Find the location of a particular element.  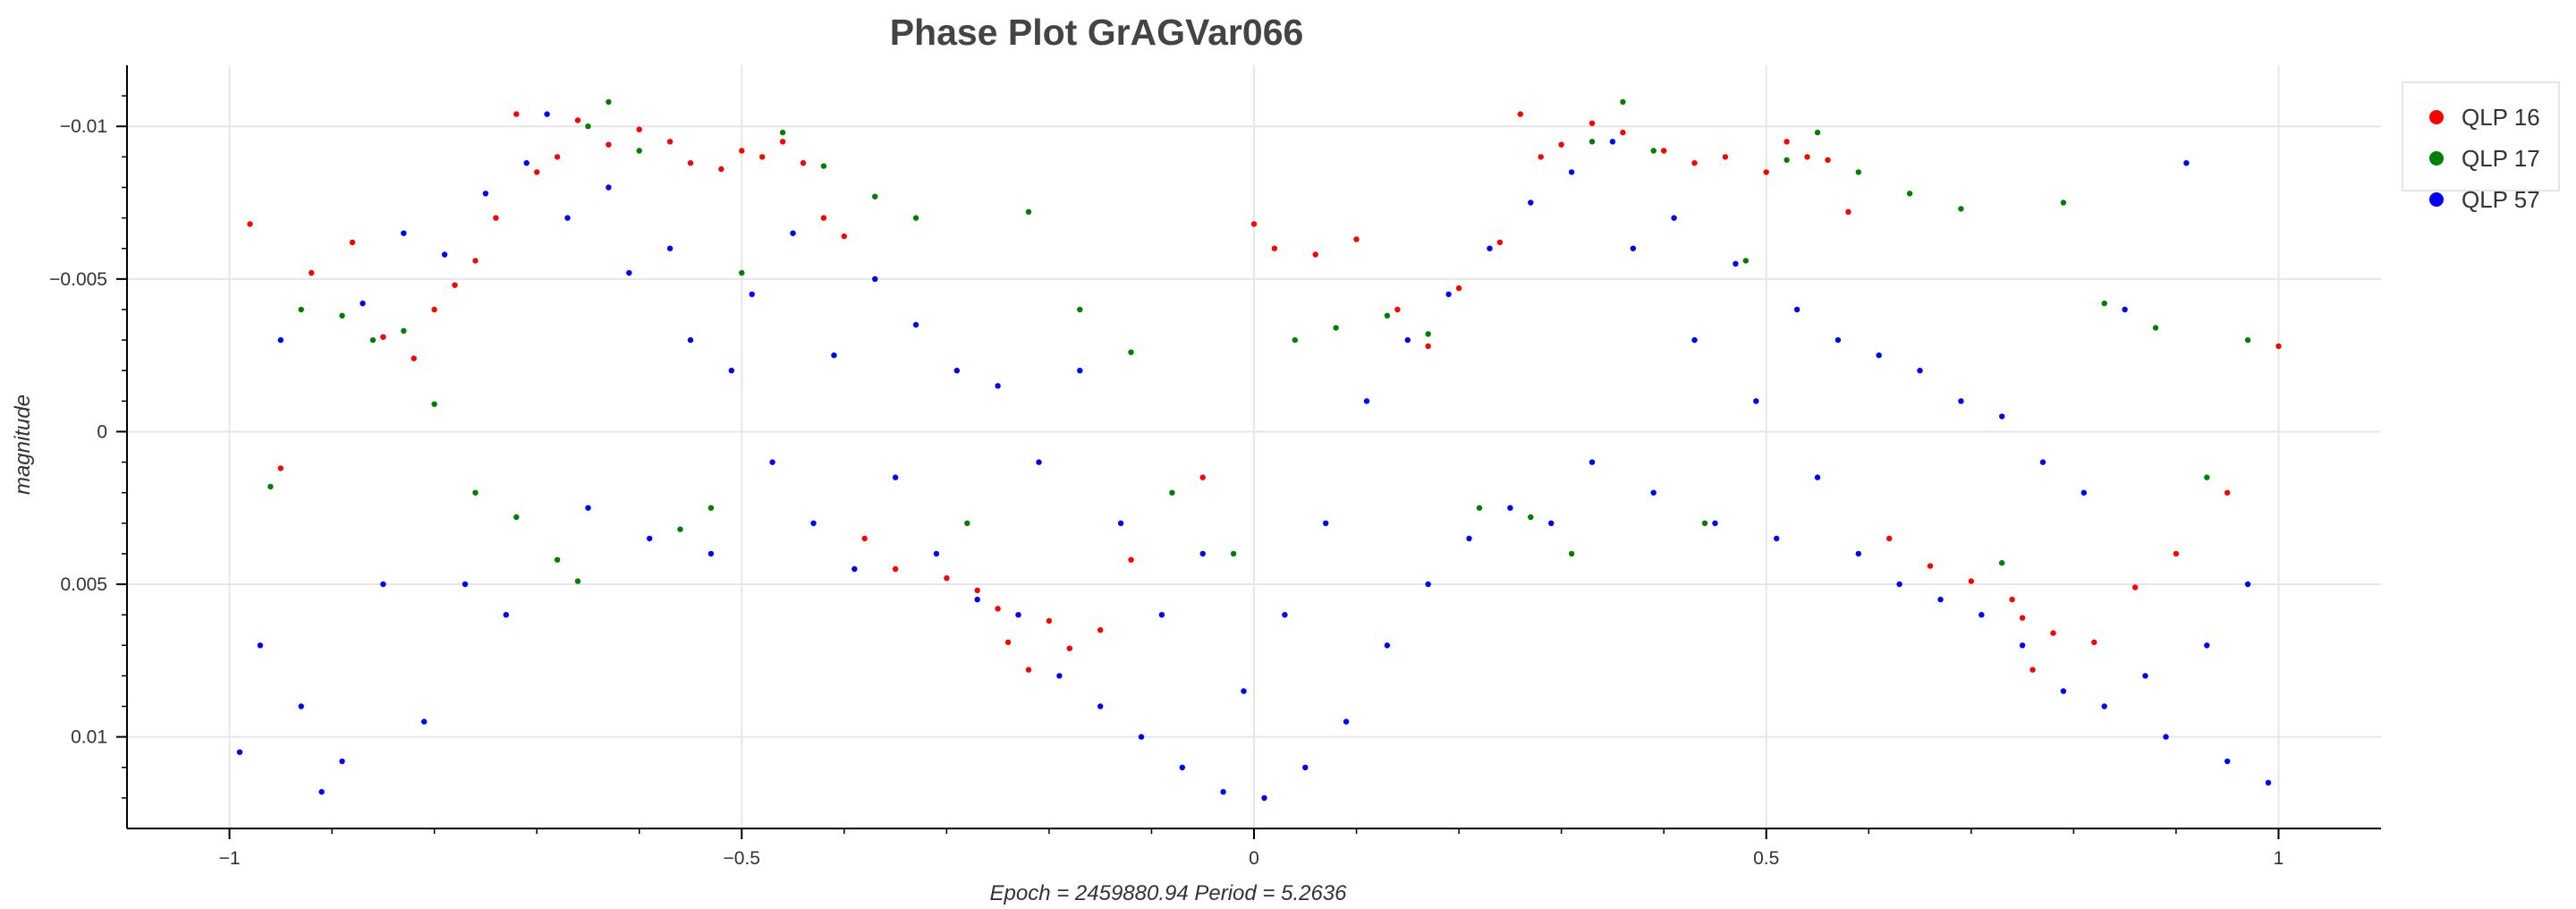

x-tick-label: −0.5 is located at coordinates (742, 858).